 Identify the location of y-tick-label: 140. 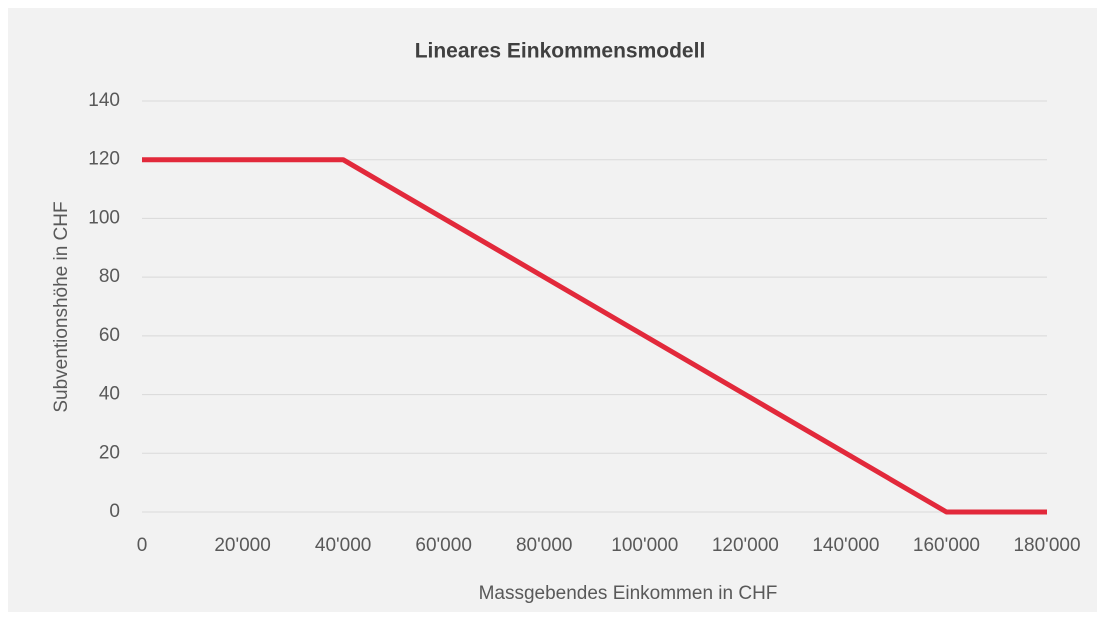
(104, 100).